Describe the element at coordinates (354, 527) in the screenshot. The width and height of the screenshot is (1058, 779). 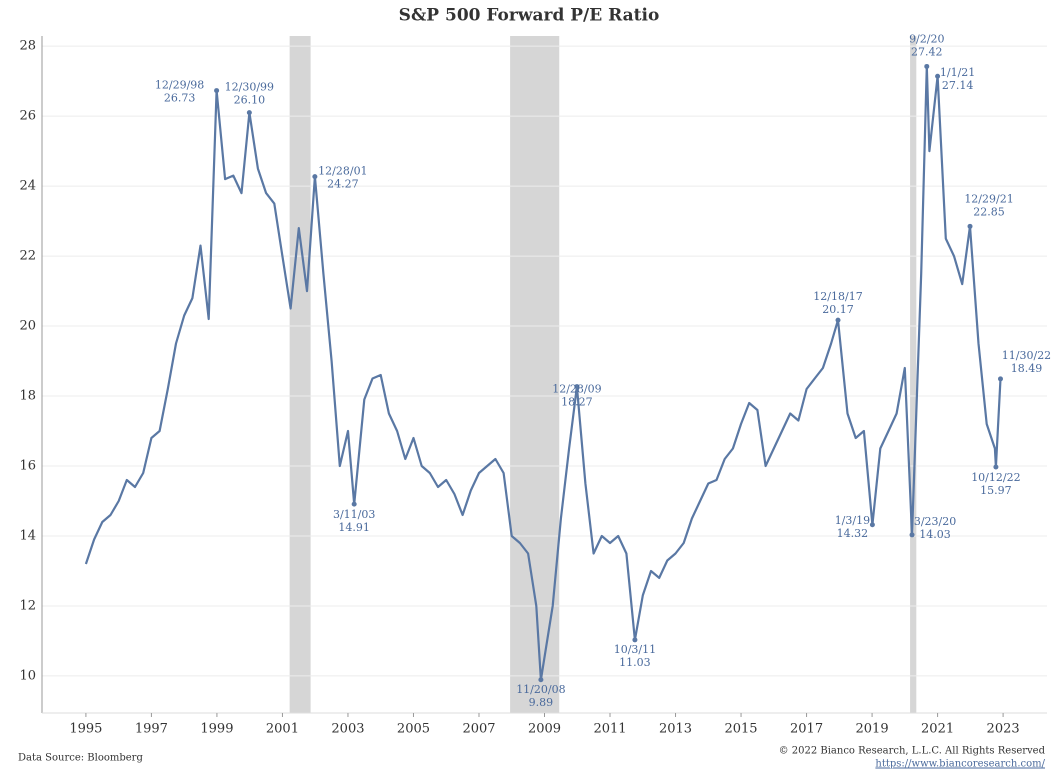
I see `annotation-value: 14.91` at that location.